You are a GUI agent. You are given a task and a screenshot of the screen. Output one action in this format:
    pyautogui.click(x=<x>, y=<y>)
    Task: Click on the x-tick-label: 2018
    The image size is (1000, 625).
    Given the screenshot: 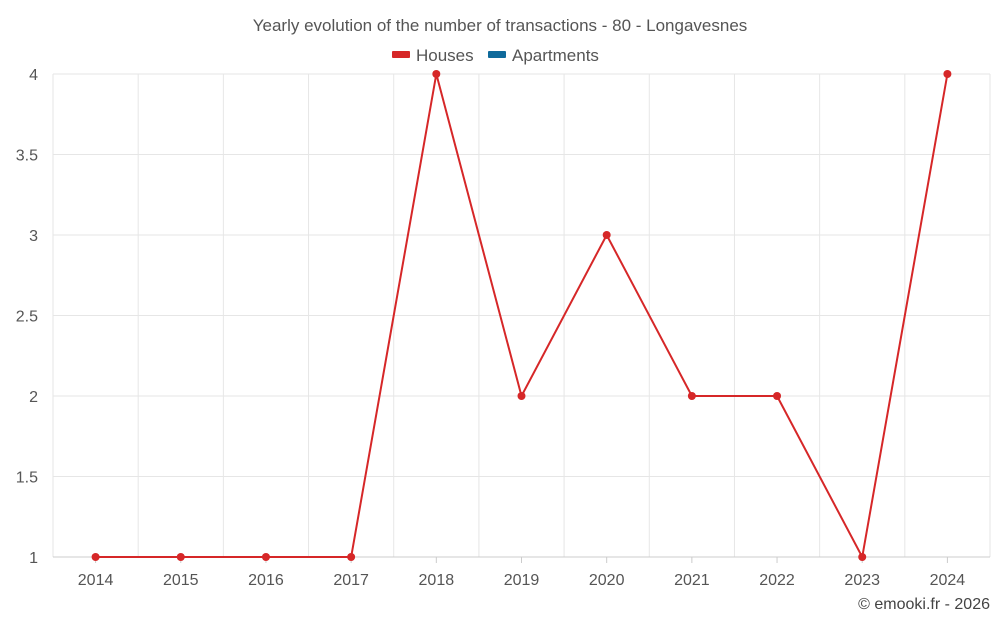 What is the action you would take?
    pyautogui.click(x=437, y=580)
    